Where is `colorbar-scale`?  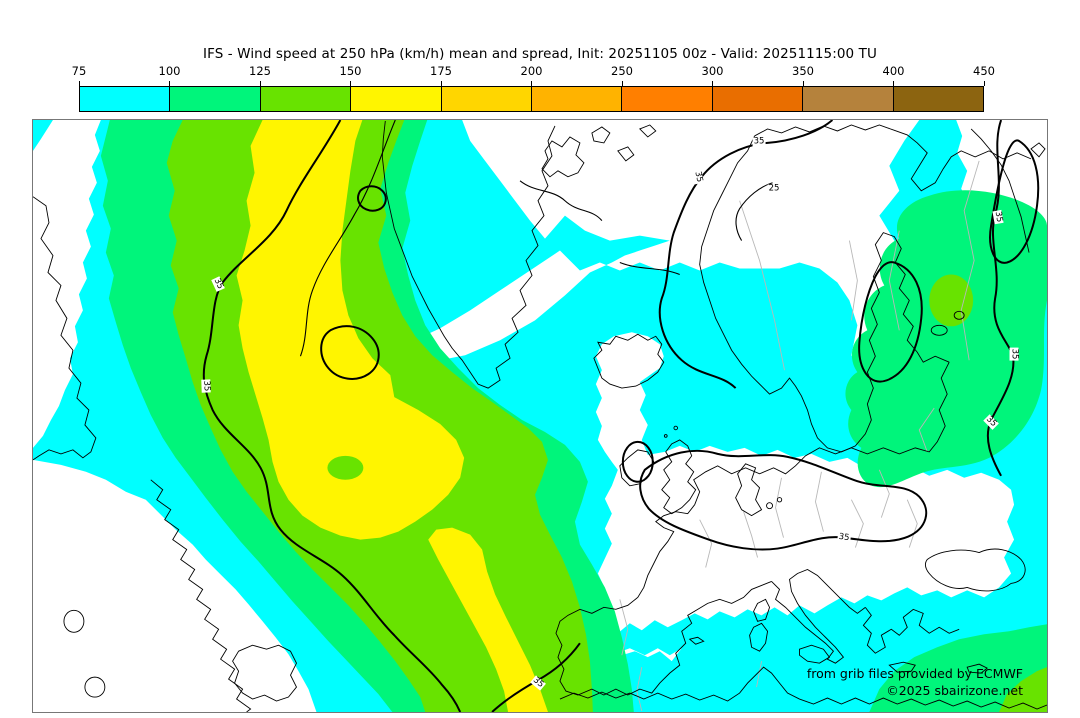
colorbar-scale is located at coordinates (531, 99).